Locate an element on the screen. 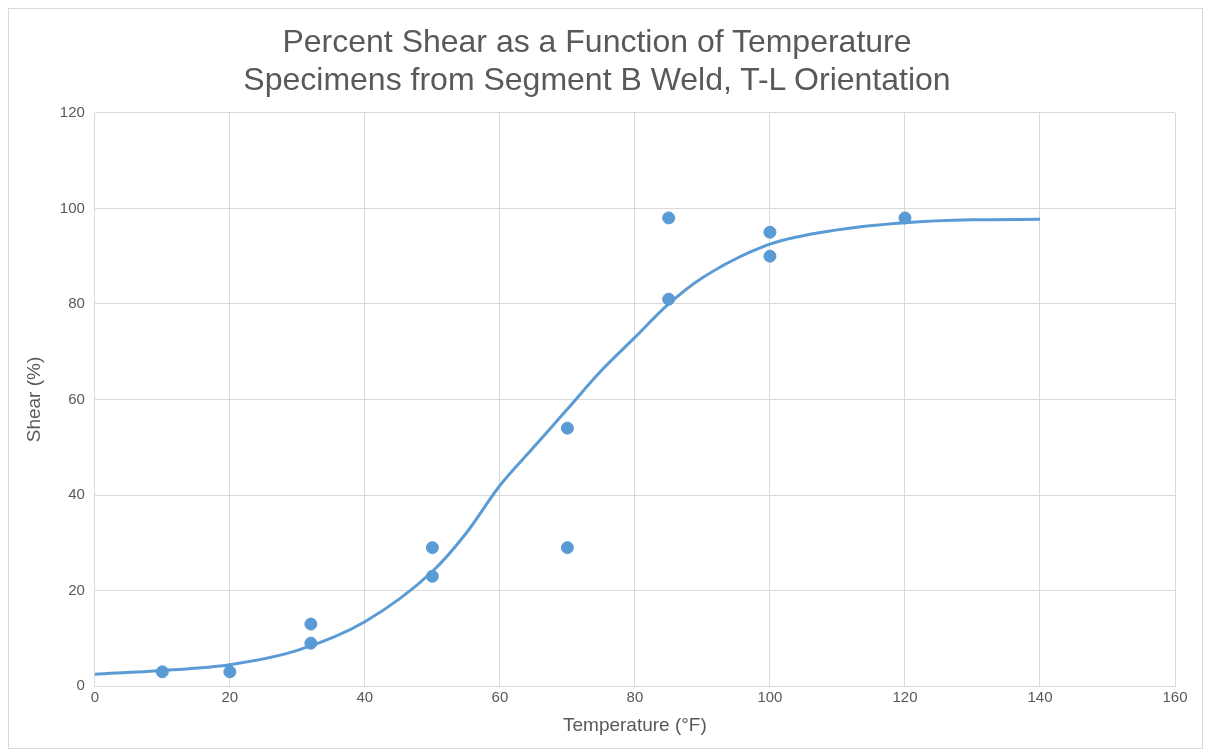 Image resolution: width=1209 pixels, height=755 pixels. x-tick-label: 100 is located at coordinates (770, 697).